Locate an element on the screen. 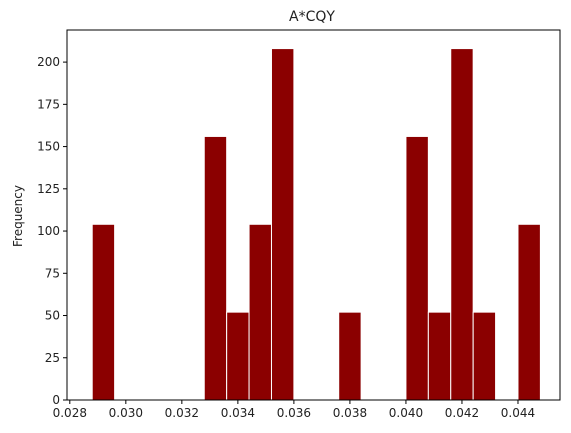 The height and width of the screenshot is (433, 571). y-tick-label-0: 0 is located at coordinates (56, 400).